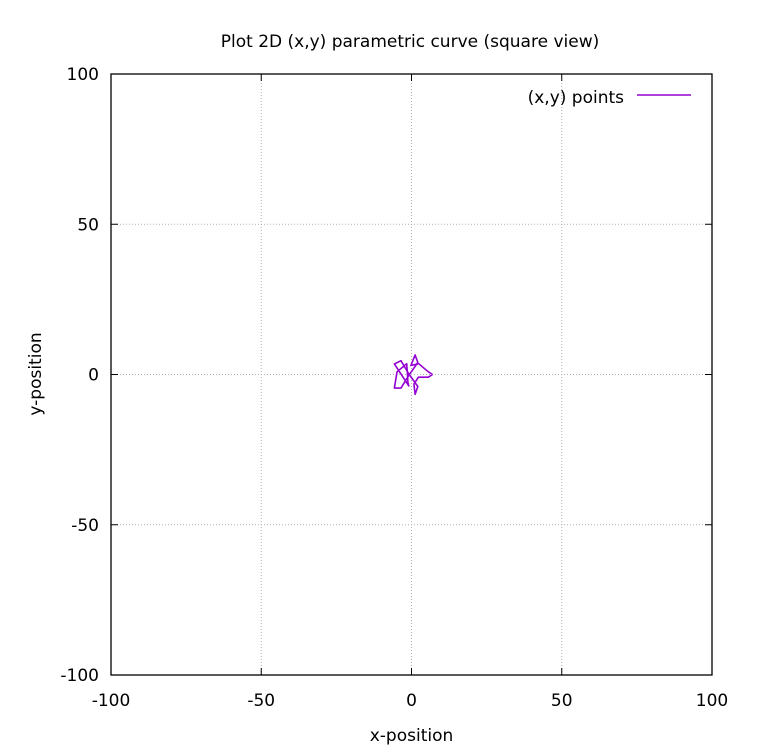 The image size is (771, 753). What do you see at coordinates (88, 225) in the screenshot?
I see `y-tick-label: 50` at bounding box center [88, 225].